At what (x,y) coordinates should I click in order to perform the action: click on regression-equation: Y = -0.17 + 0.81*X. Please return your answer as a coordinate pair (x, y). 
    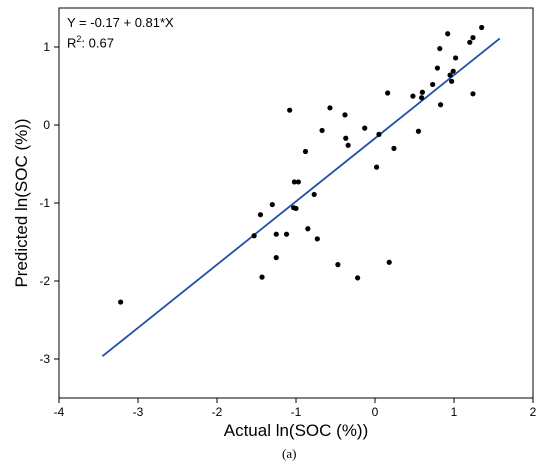
    Looking at the image, I should click on (120, 22).